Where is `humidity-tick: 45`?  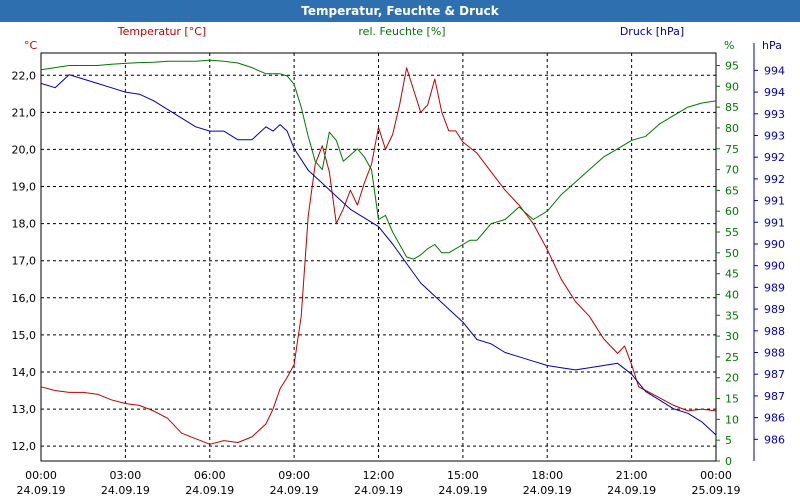 humidity-tick: 45 is located at coordinates (732, 274).